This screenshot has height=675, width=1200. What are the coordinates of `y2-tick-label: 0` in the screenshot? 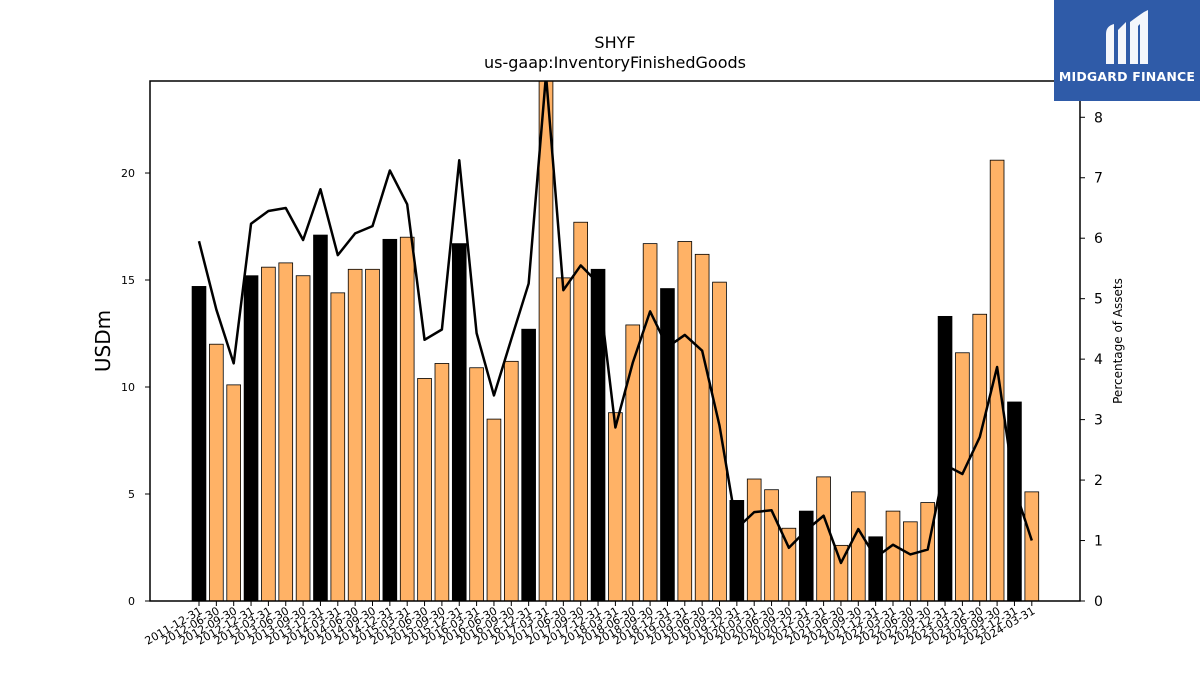 It's located at (1098, 602).